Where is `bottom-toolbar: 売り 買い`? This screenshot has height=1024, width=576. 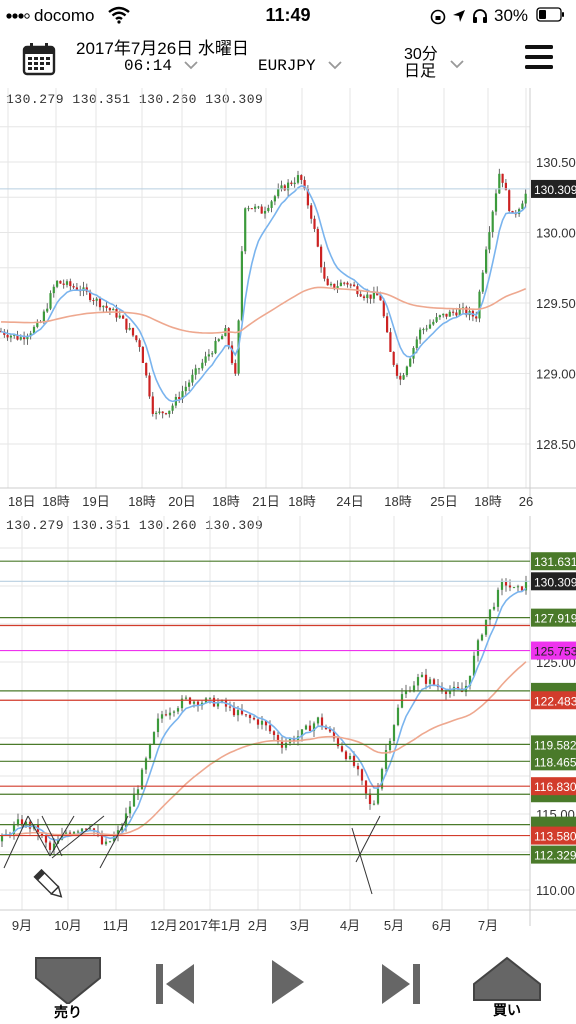 bottom-toolbar: 売り 買い is located at coordinates (288, 984).